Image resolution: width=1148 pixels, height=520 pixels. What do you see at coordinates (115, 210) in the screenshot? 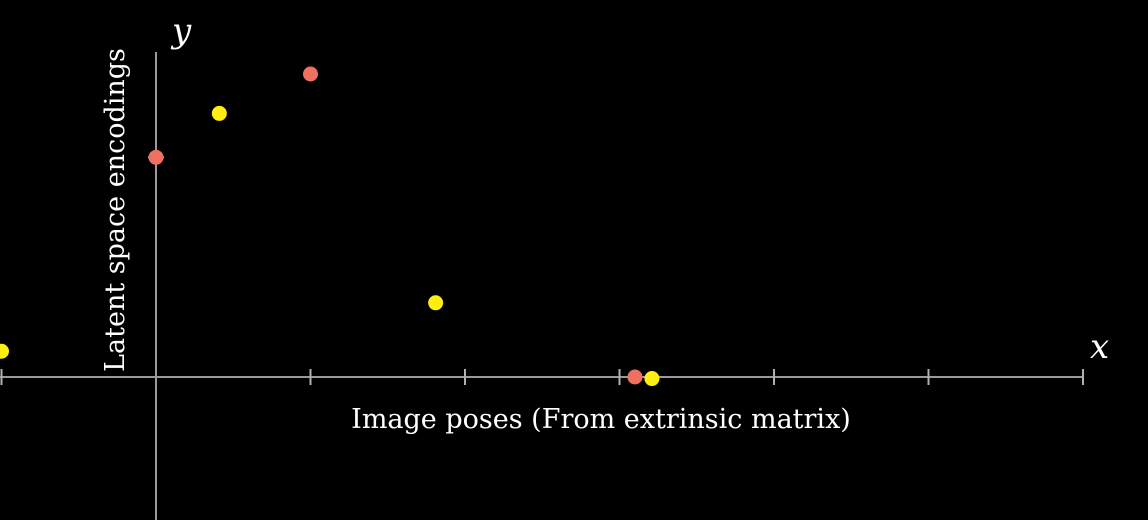
I see `y-axis-label: Latent space encodings` at bounding box center [115, 210].